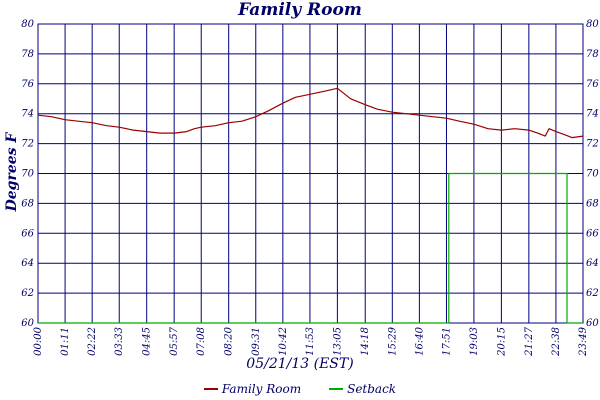 The width and height of the screenshot is (600, 400). I want to click on x-tick-label: 00:00, so click(38, 340).